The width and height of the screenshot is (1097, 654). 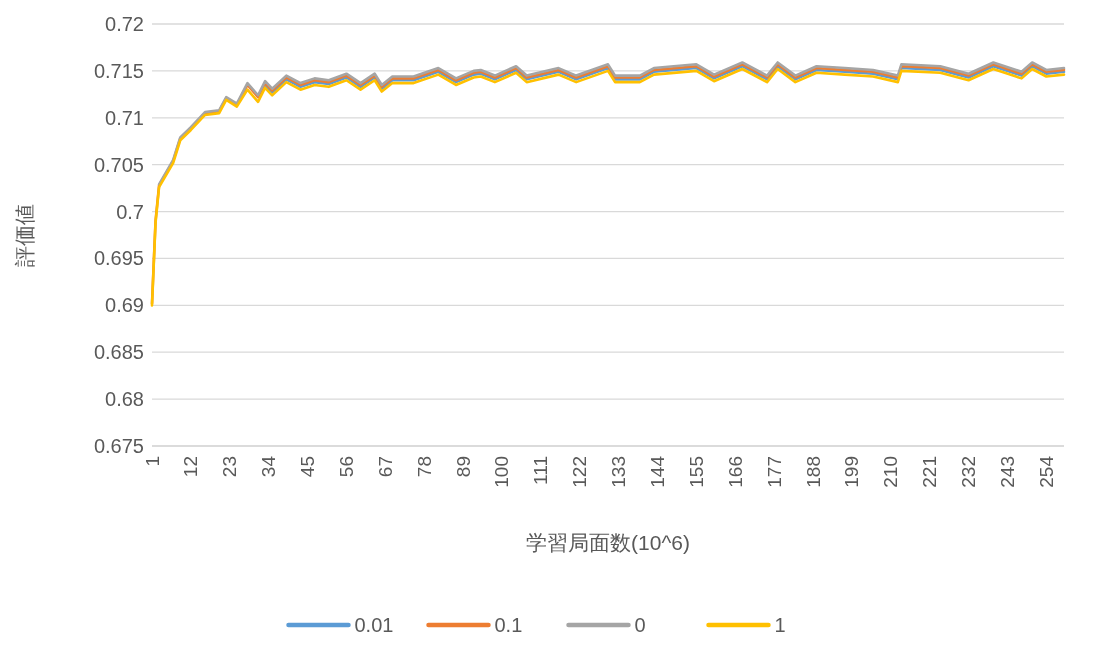 I want to click on x-tick-label: 177, so click(x=774, y=472).